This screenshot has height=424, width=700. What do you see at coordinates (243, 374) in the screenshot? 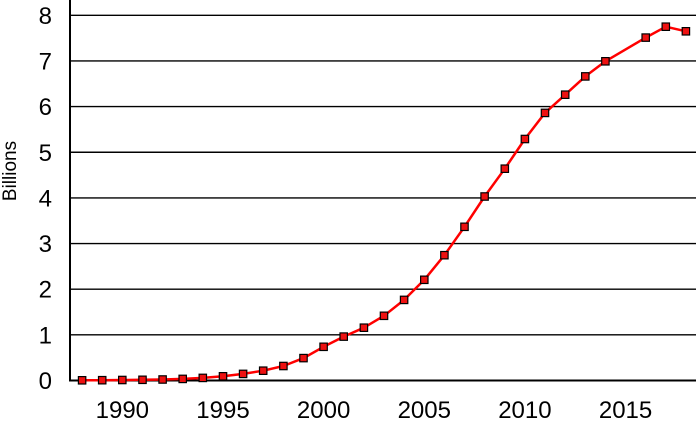
I see `data-point-1996` at bounding box center [243, 374].